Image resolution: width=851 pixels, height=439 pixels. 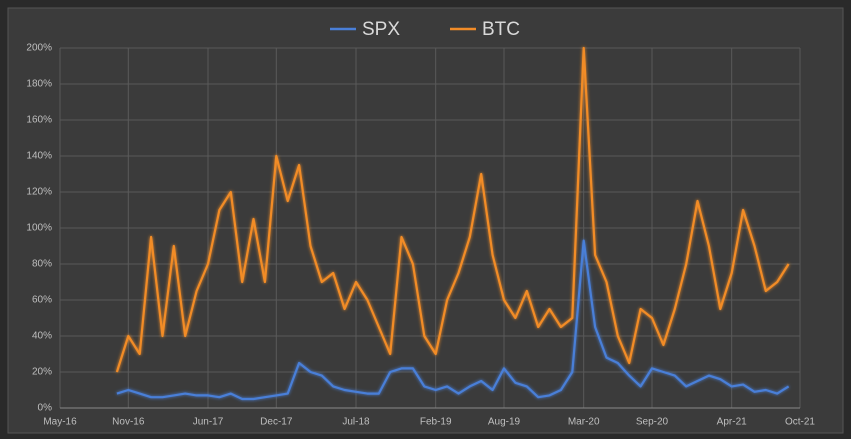 I want to click on y-tick-label: 200%, so click(x=39, y=48).